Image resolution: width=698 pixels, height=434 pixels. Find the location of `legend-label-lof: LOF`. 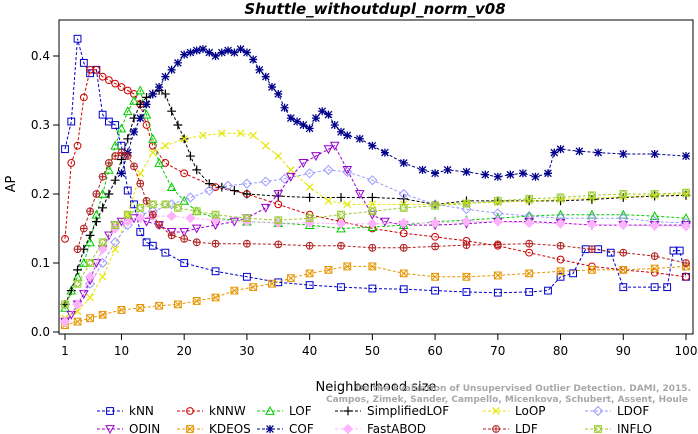

legend-label-lof: LOF is located at coordinates (300, 411).